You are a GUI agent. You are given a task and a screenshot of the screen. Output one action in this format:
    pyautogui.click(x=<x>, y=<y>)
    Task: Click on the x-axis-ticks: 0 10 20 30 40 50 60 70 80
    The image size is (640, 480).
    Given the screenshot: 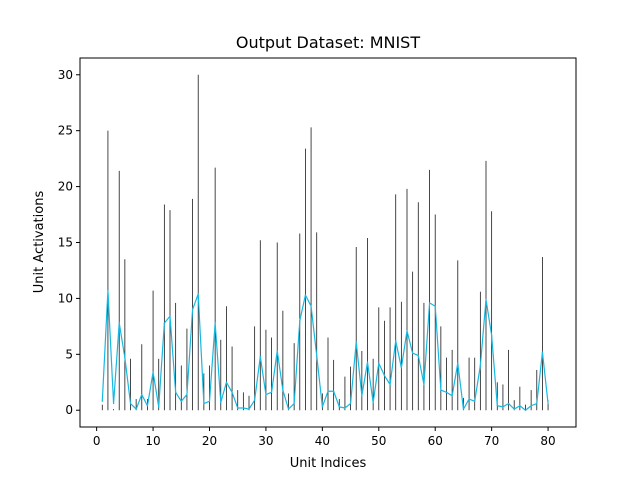 What is the action you would take?
    pyautogui.click(x=324, y=437)
    